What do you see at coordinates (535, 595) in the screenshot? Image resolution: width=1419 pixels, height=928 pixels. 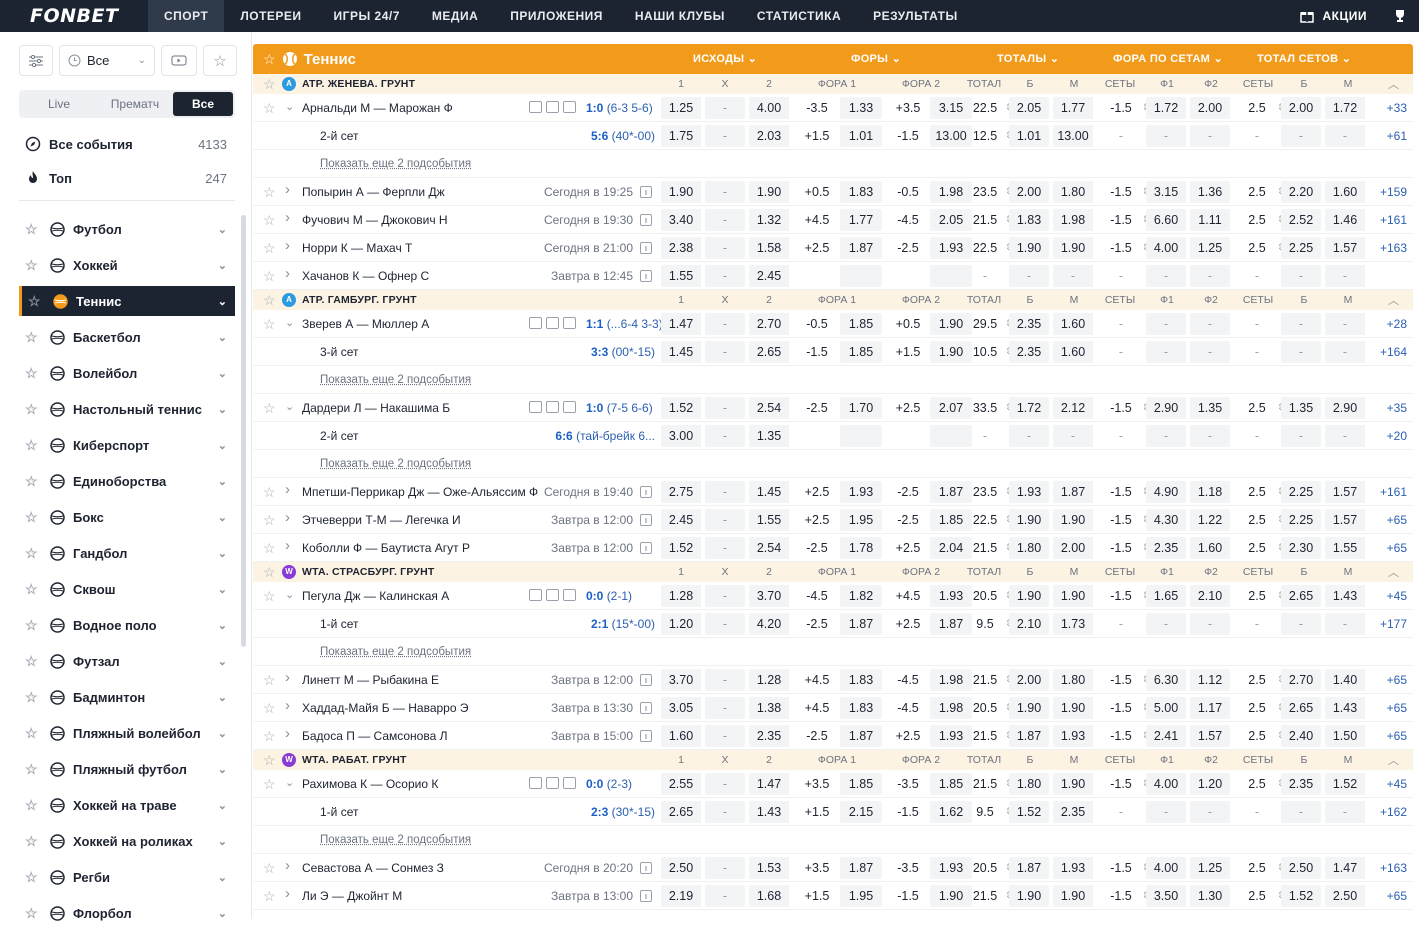 I see `video-icon` at bounding box center [535, 595].